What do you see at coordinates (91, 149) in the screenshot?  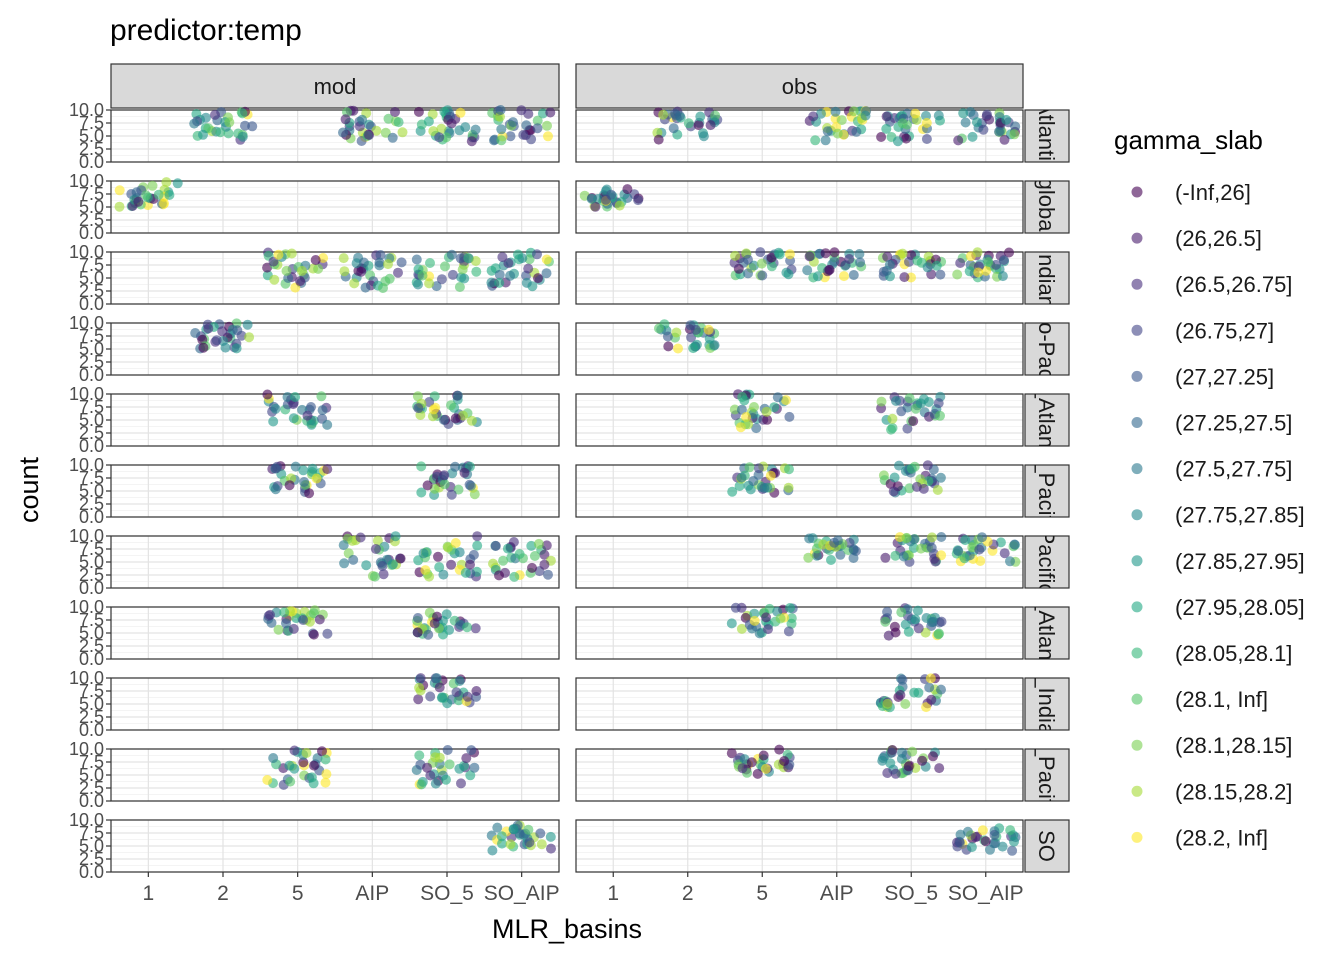 I see `y-tick-label: 2.5` at bounding box center [91, 149].